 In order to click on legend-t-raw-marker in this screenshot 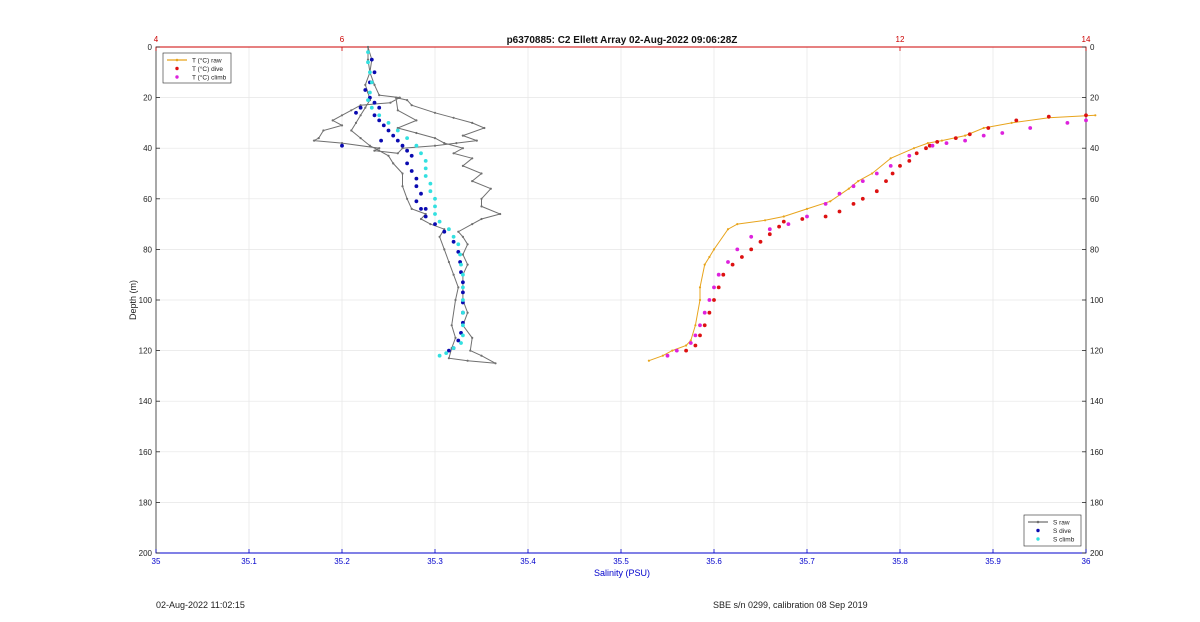, I will do `click(177, 60)`.